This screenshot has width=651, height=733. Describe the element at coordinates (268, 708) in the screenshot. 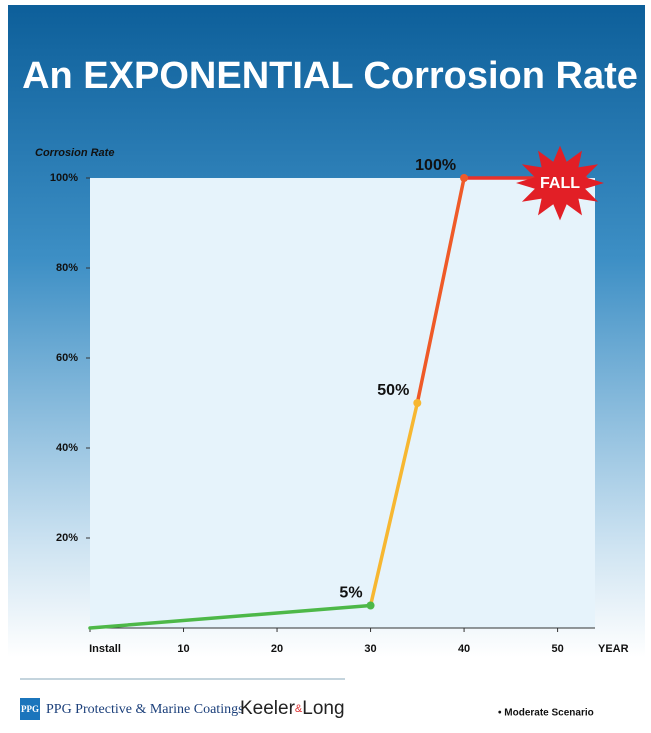

I see `keeler: Keeler` at that location.